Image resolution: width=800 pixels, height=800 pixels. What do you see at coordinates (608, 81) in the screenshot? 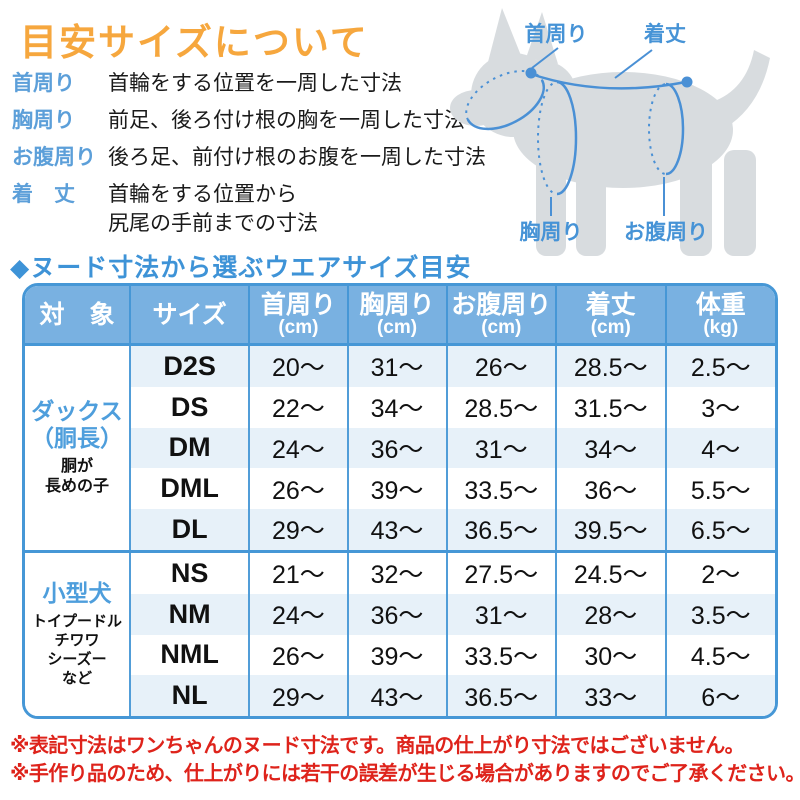
I see `length-line` at bounding box center [608, 81].